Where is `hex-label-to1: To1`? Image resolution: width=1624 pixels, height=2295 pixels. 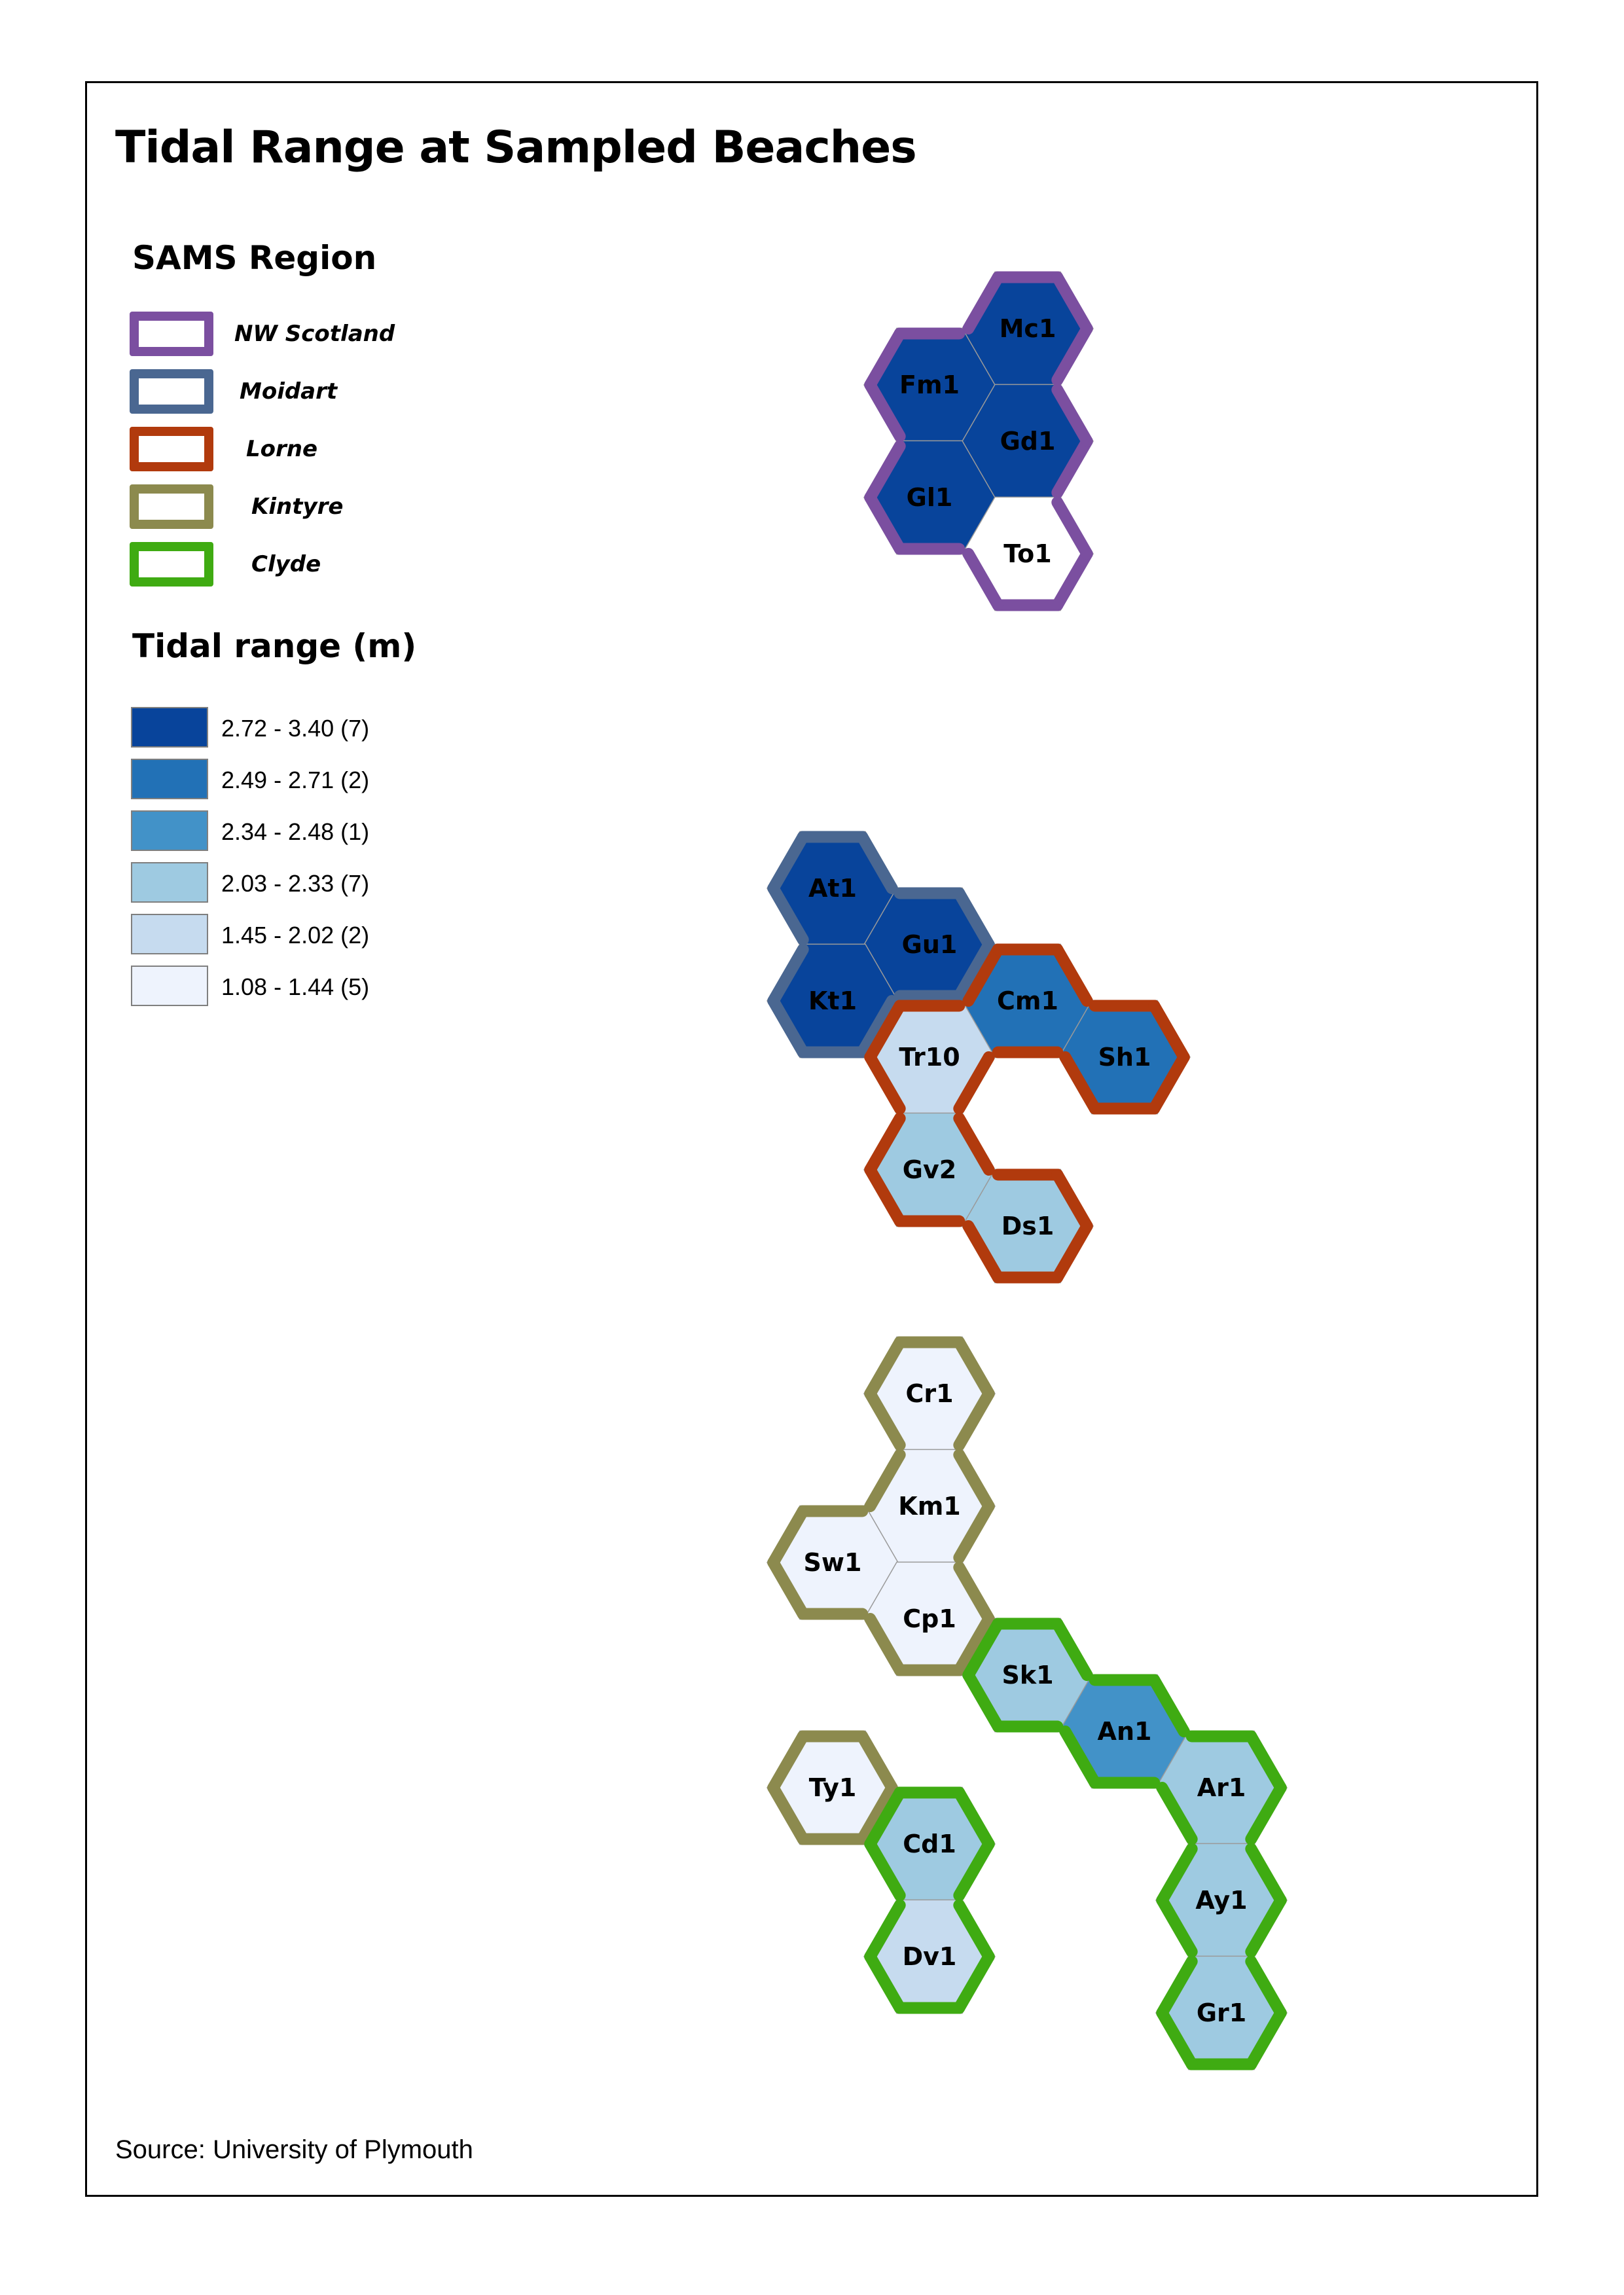
hex-label-to1: To1 is located at coordinates (1027, 554).